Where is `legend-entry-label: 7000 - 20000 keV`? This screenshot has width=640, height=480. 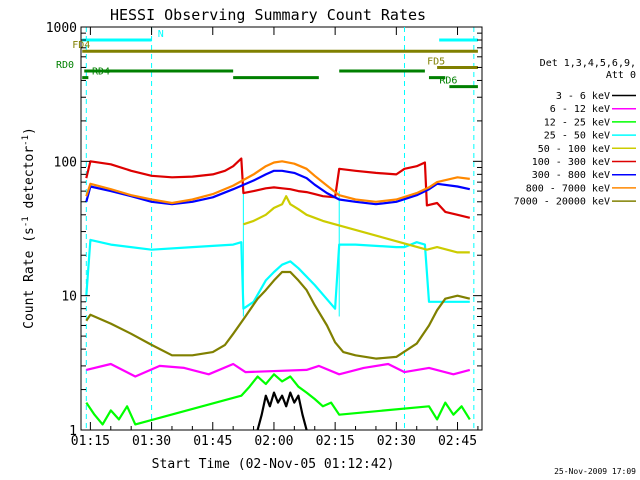
legend-entry-label: 7000 - 20000 keV is located at coordinates (562, 202).